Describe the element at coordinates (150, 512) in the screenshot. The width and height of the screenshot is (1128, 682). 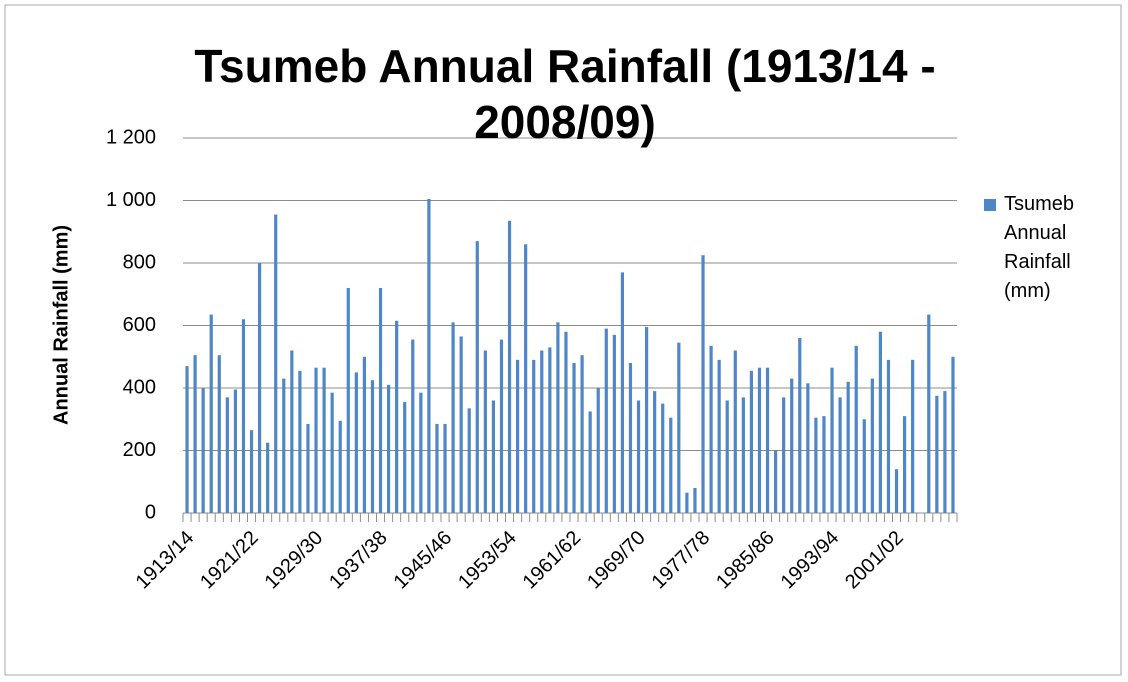
I see `y-tick-label: 0` at that location.